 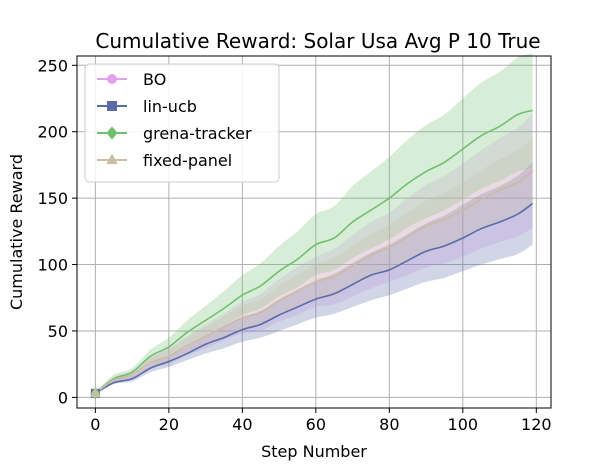 I want to click on y-tick-label: 0, so click(x=63, y=397).